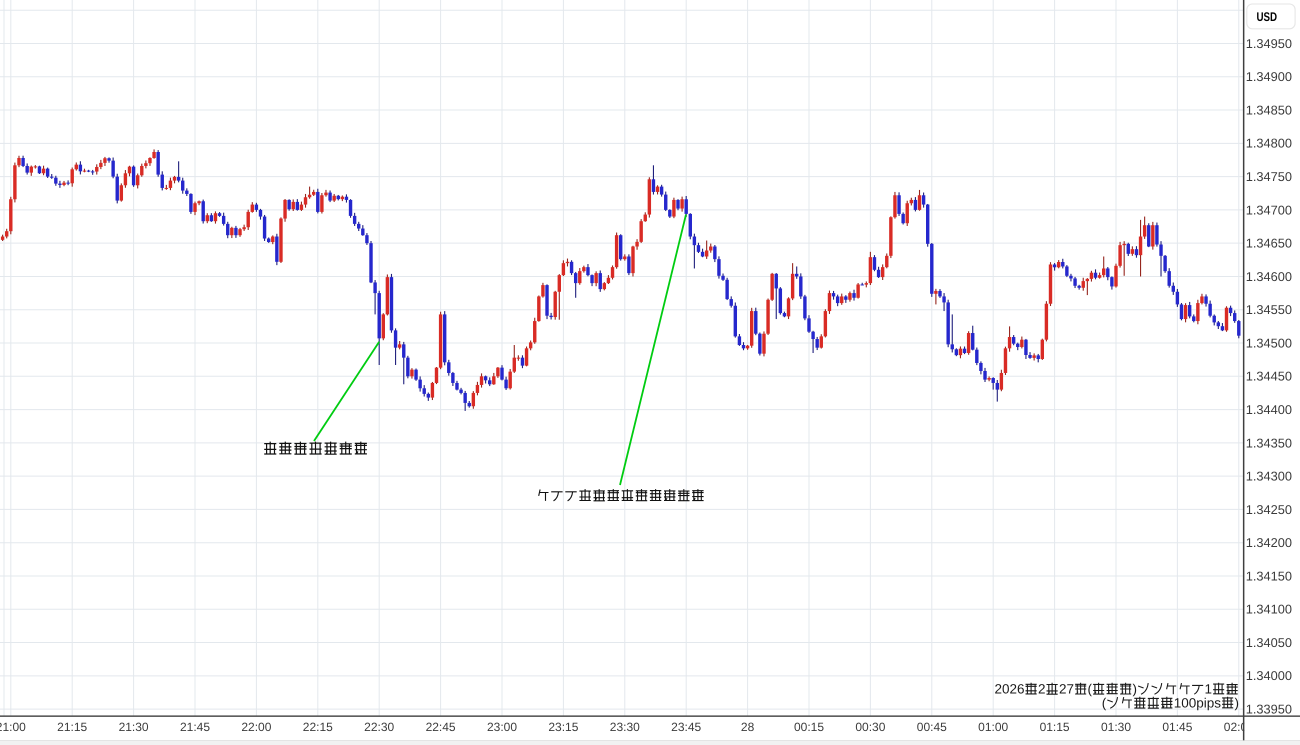 The image size is (1300, 745). I want to click on svg-text: 22:15, so click(318, 727).